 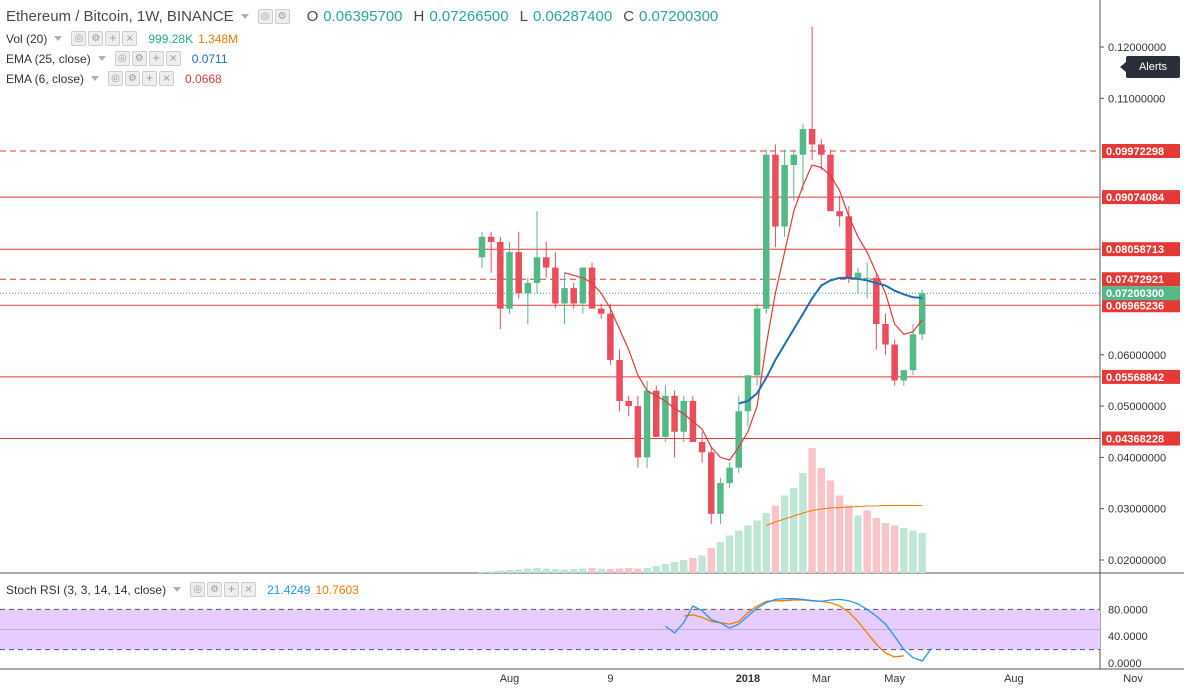 I want to click on volume-label: Vol (20), so click(x=27, y=38).